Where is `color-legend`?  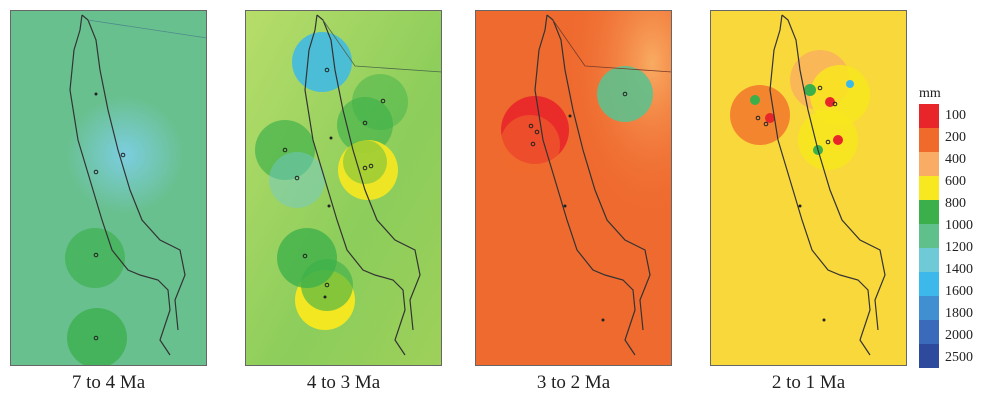
color-legend is located at coordinates (929, 236).